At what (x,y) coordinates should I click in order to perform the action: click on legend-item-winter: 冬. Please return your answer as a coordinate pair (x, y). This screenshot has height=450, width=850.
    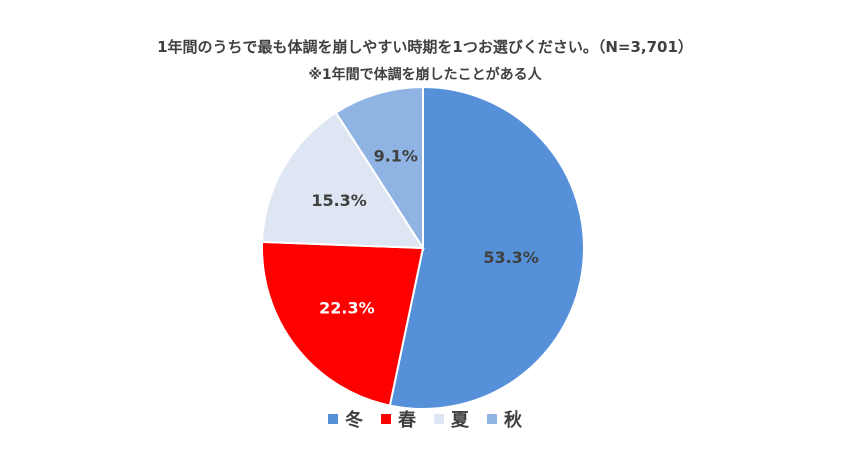
    Looking at the image, I should click on (345, 419).